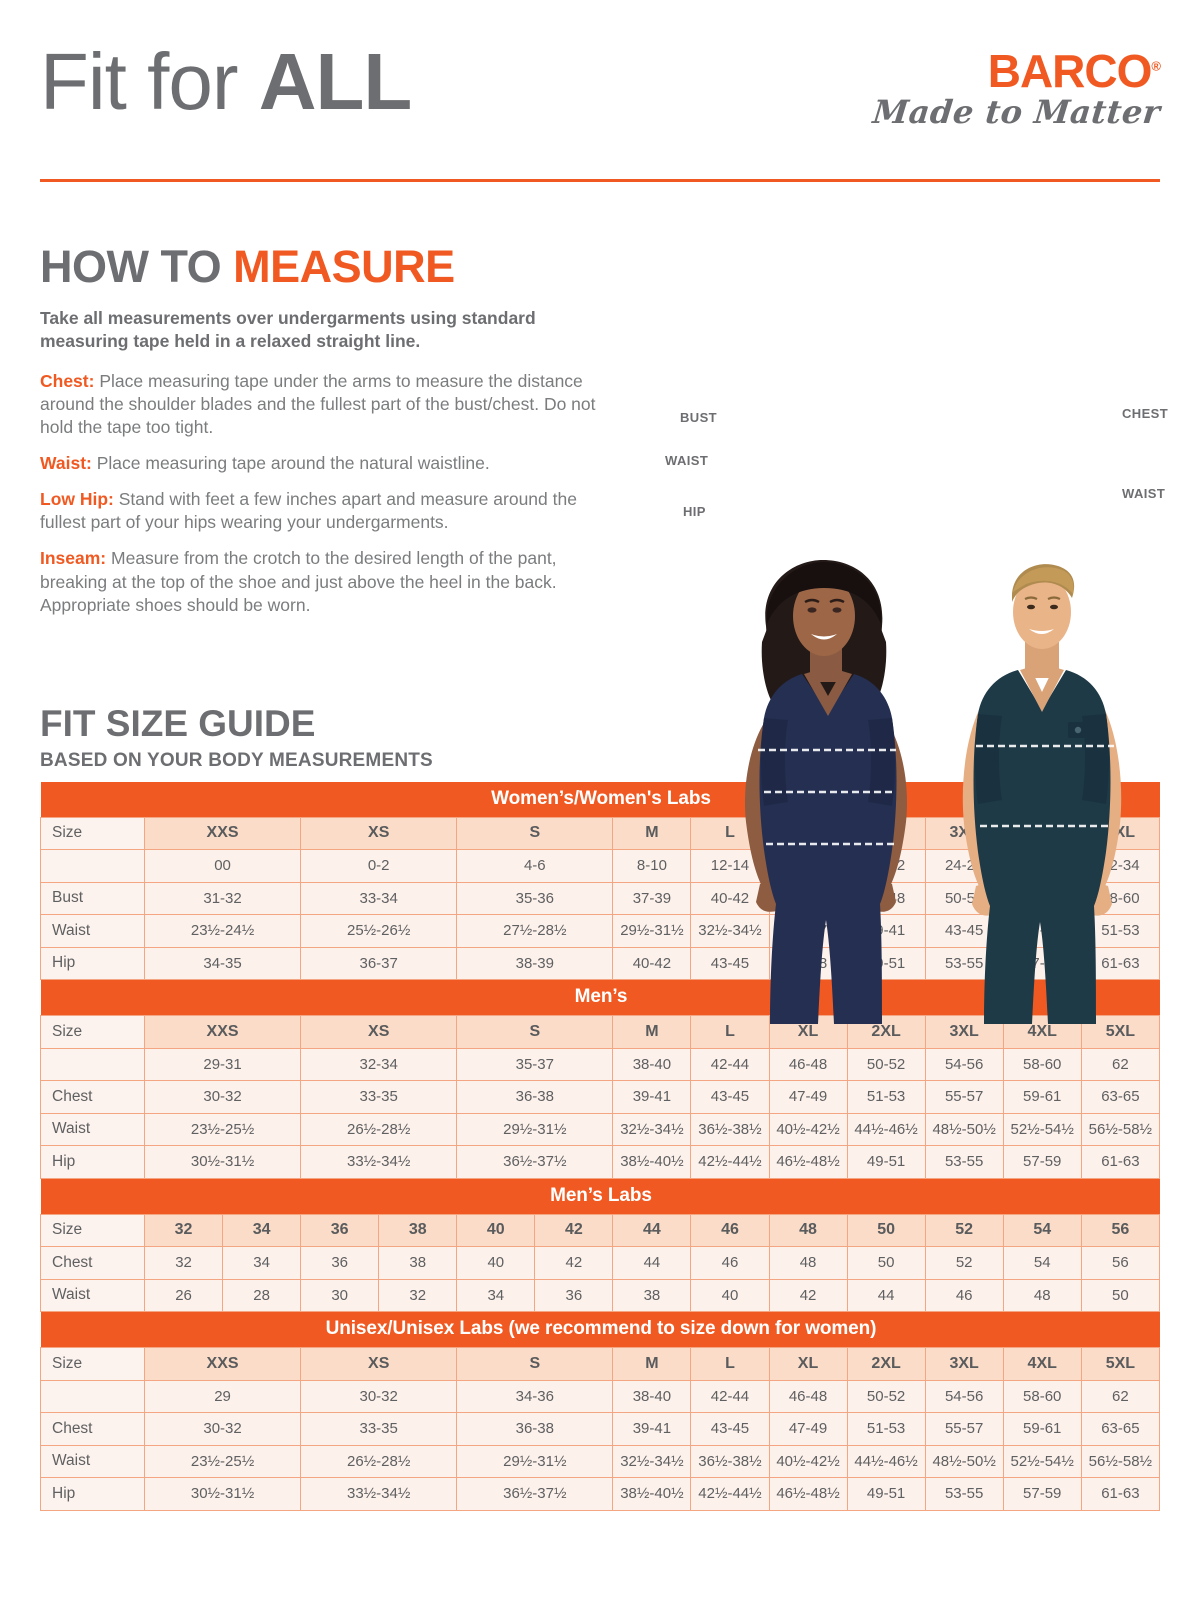  Describe the element at coordinates (1120, 1162) in the screenshot. I see `table-cell: 61-63` at that location.